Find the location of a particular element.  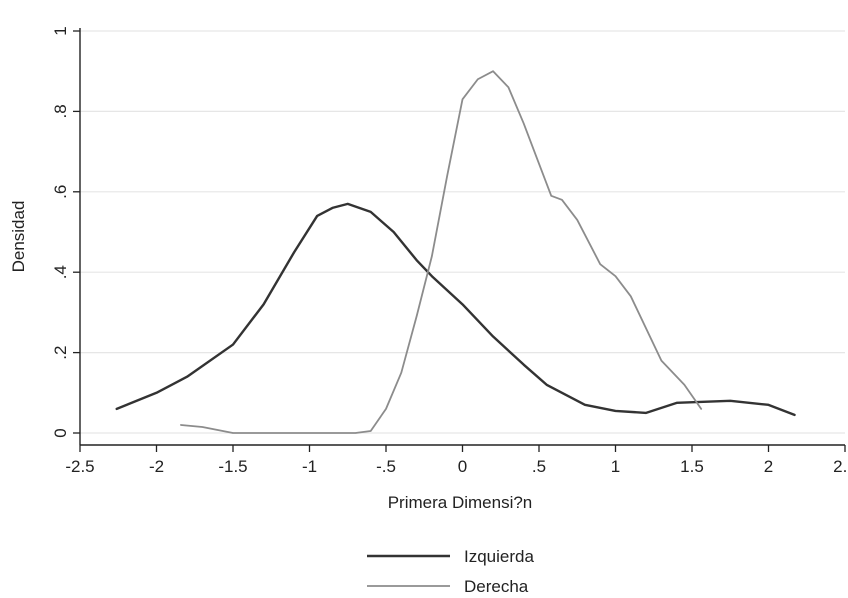

x-tick-label-10: 2.5 is located at coordinates (840, 466).